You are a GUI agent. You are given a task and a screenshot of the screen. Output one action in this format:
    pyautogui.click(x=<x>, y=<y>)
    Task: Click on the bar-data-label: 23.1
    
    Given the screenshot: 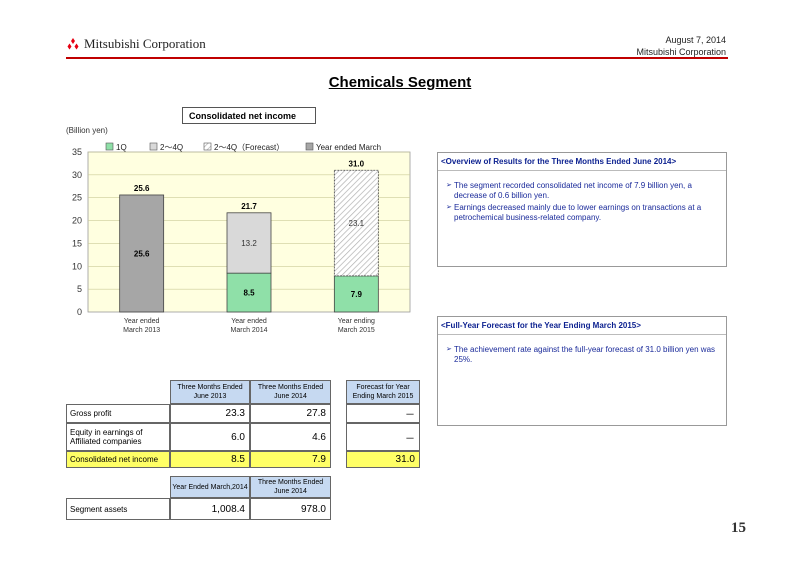 What is the action you would take?
    pyautogui.click(x=357, y=223)
    